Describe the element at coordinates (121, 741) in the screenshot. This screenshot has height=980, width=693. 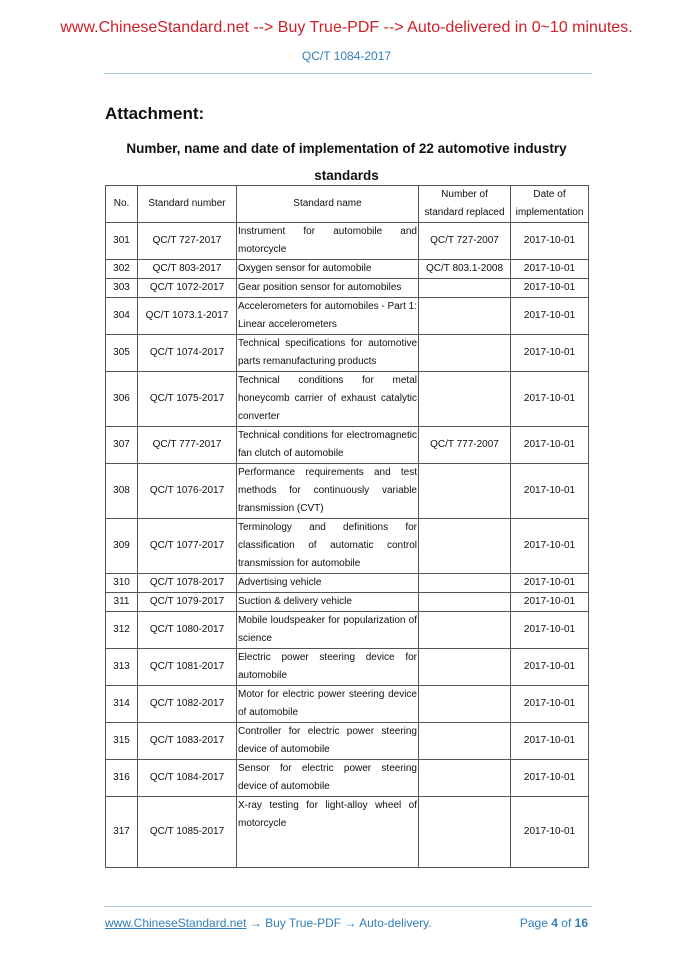
I see `row-no: 315` at that location.